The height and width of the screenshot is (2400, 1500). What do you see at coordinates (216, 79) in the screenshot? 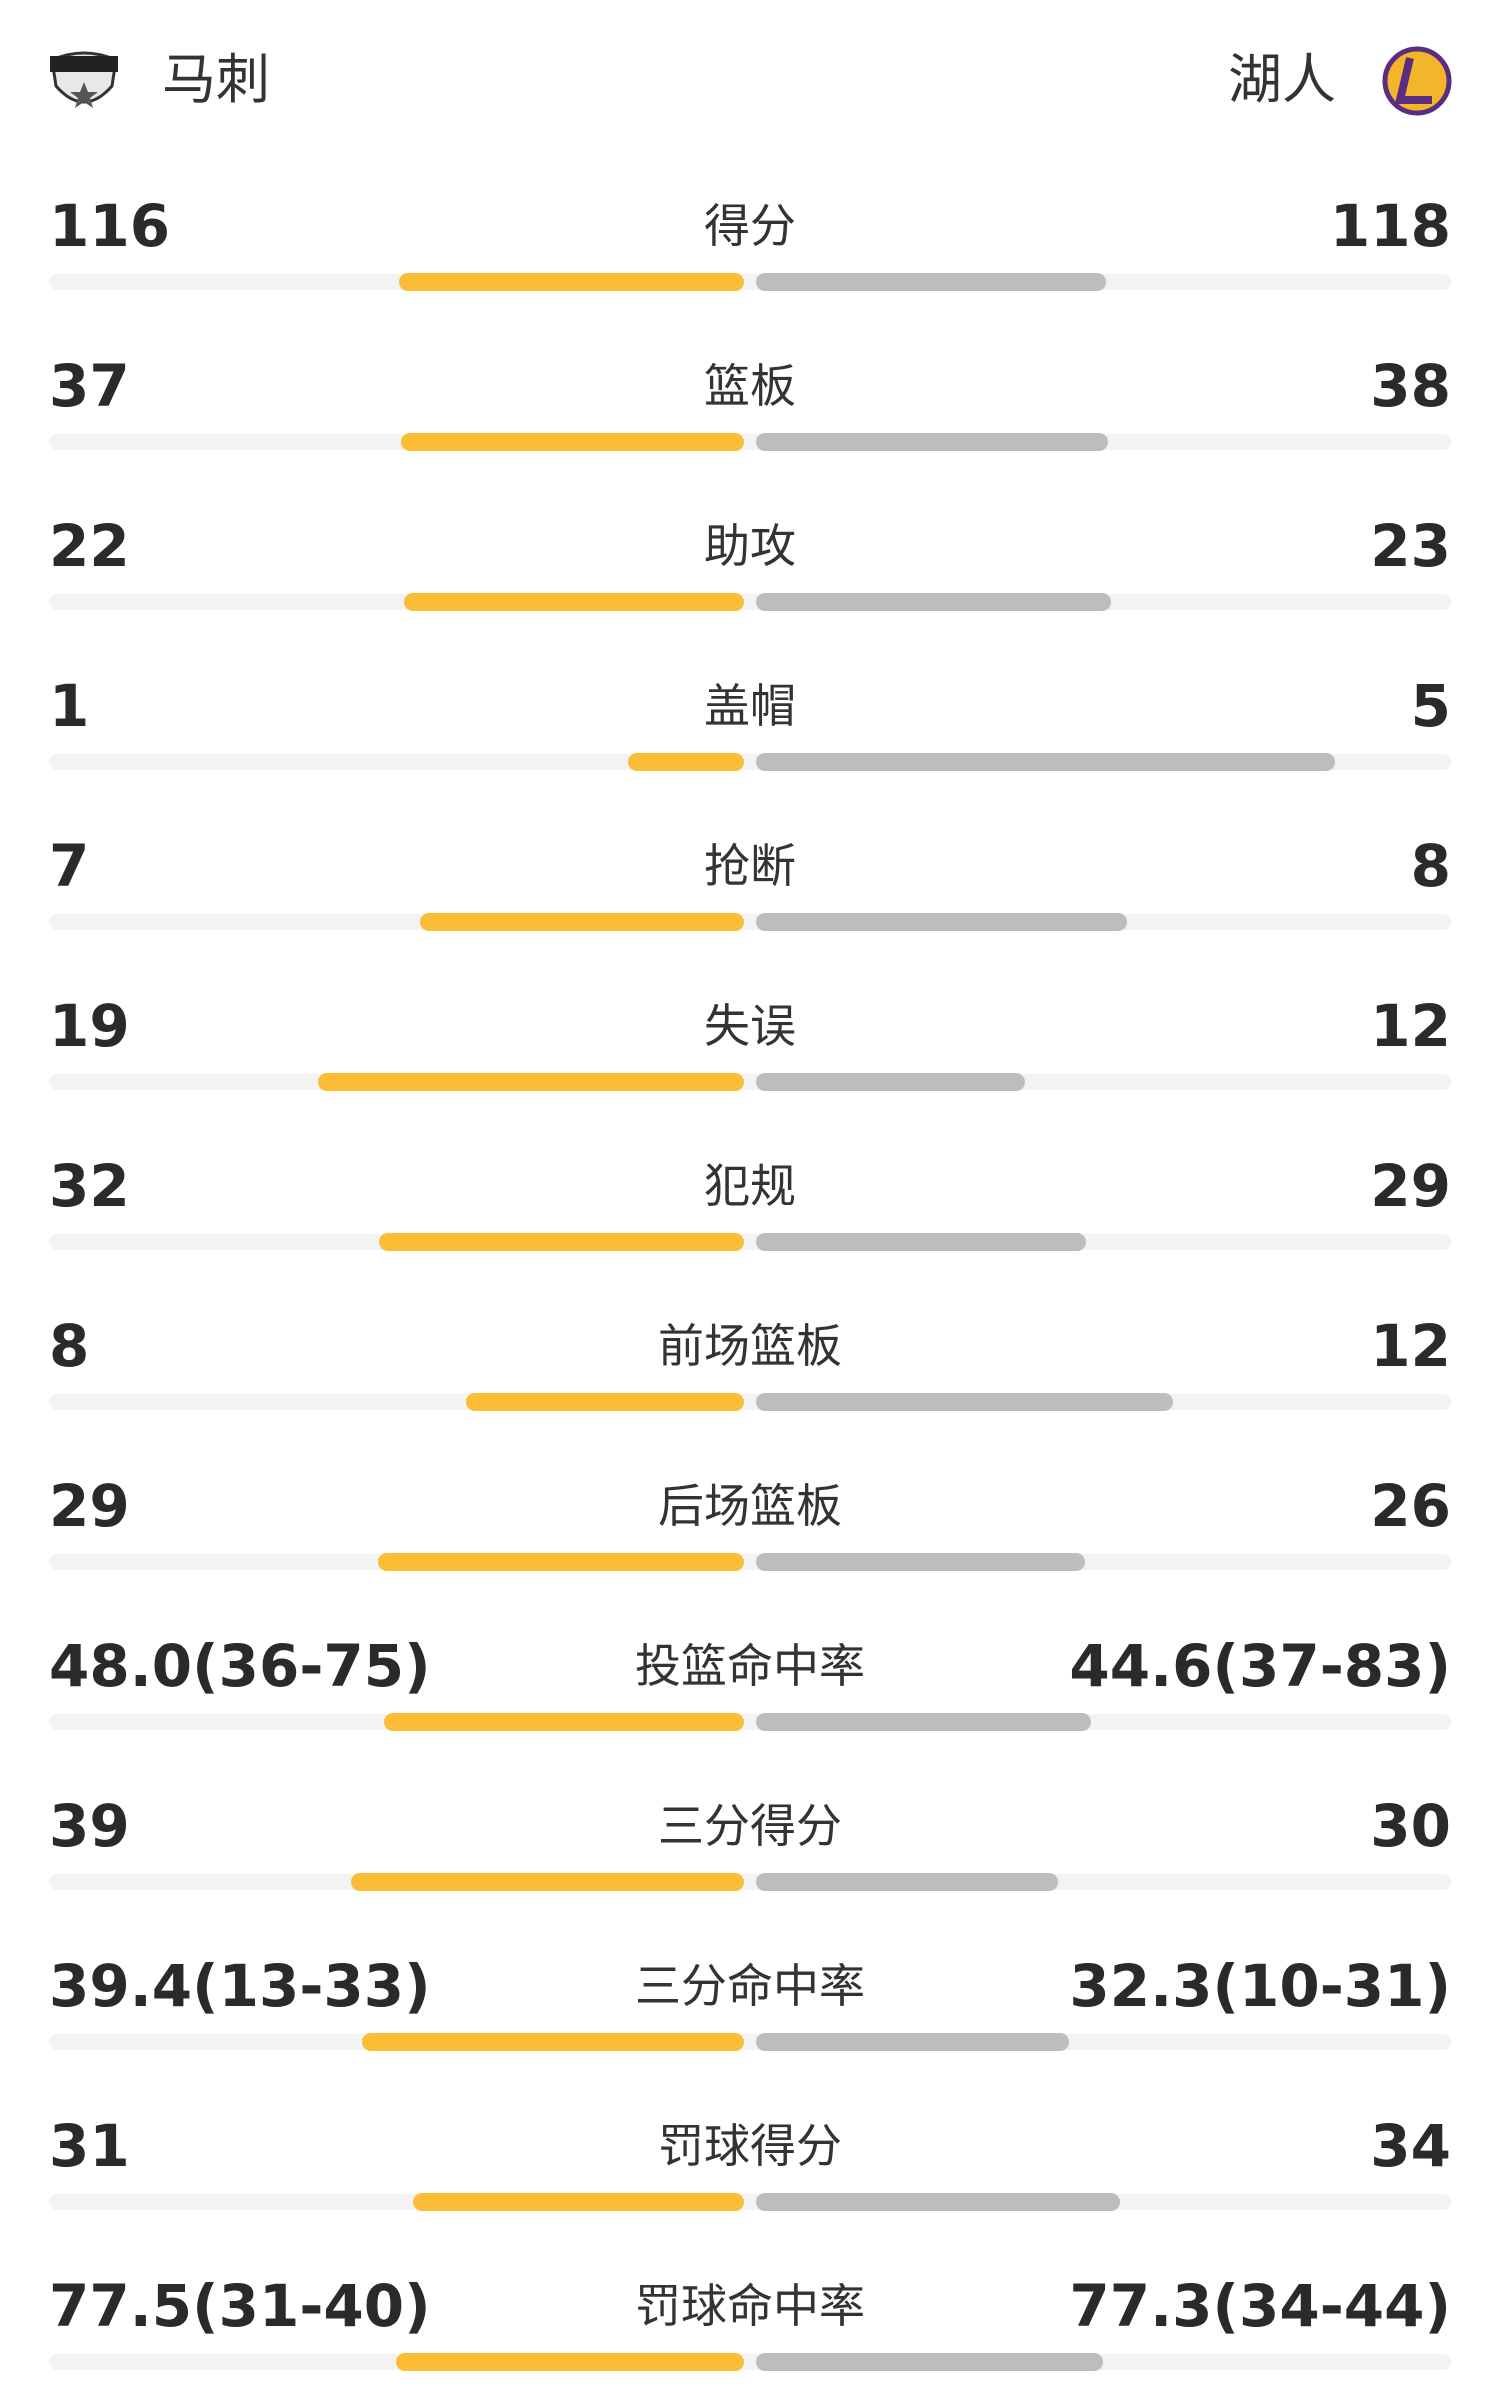
I see `home-team: 马刺` at bounding box center [216, 79].